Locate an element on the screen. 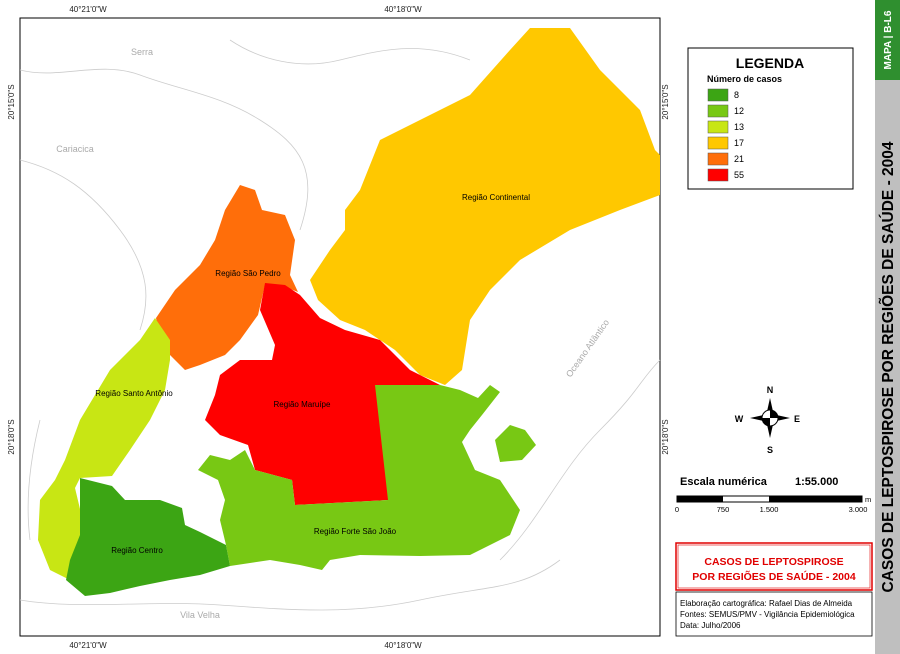 The width and height of the screenshot is (900, 654). region-label: Região Continental is located at coordinates (496, 197).